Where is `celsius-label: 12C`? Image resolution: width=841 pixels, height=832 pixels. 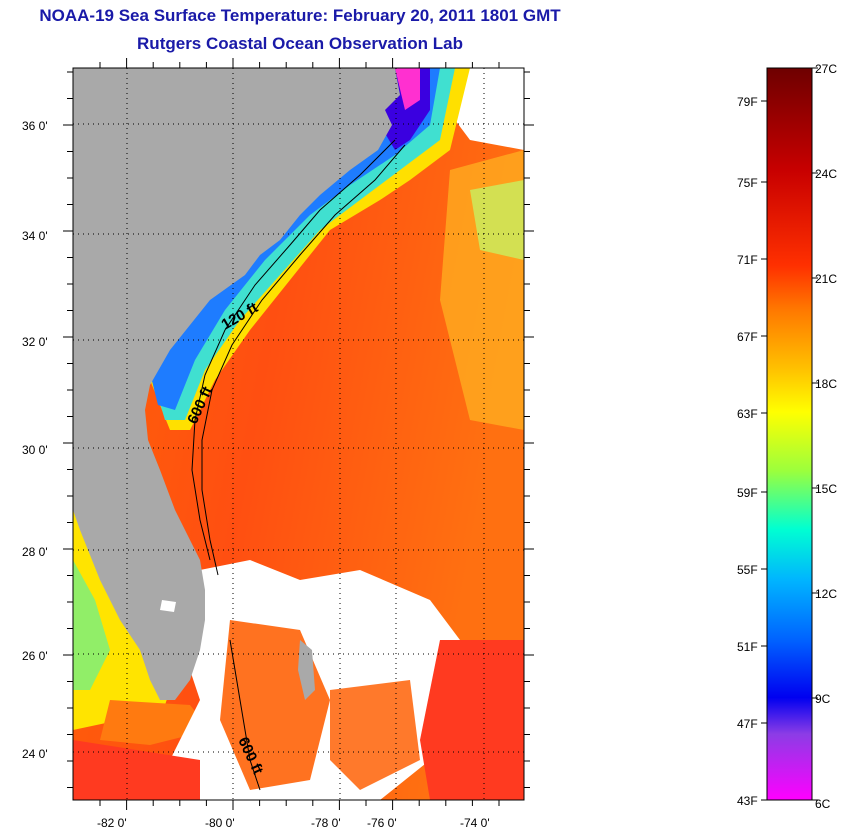
celsius-label: 12C is located at coordinates (826, 594).